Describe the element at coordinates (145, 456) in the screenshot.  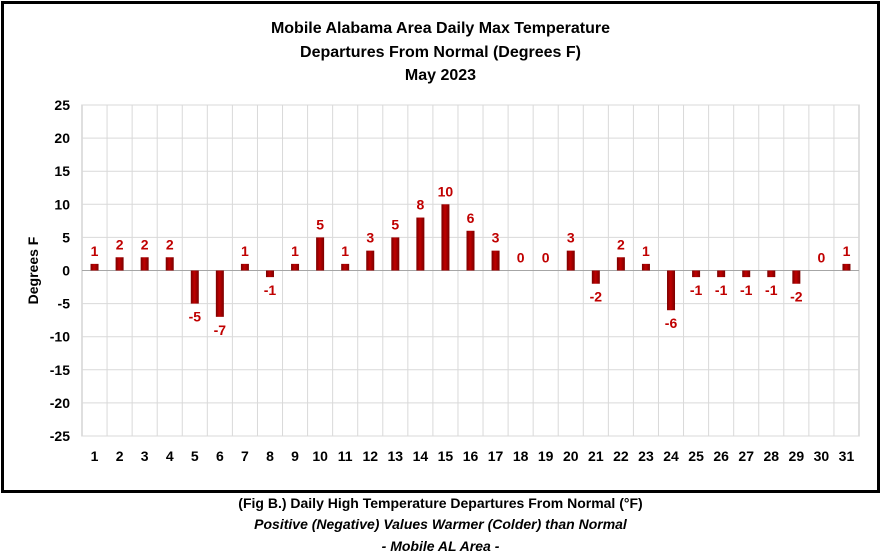
I see `x-tick-label: 3` at that location.